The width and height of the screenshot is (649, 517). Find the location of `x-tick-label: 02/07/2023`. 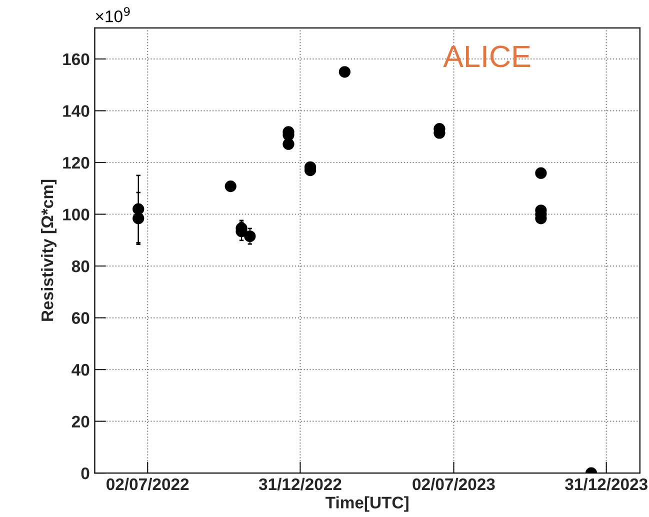

x-tick-label: 02/07/2023 is located at coordinates (453, 484).